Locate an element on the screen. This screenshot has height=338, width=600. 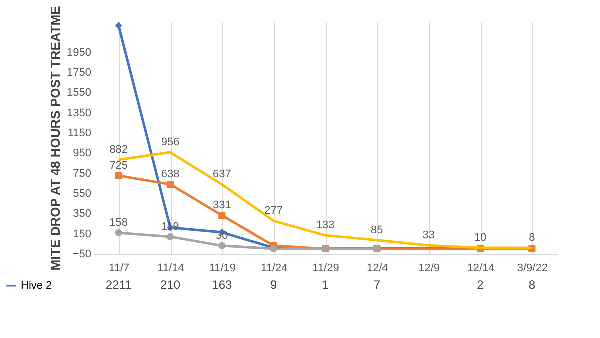
data-label: 725 is located at coordinates (119, 166).